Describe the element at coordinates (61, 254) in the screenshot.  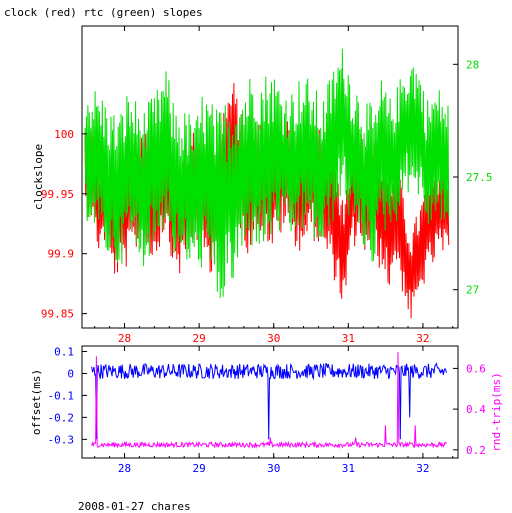
I see `left-tick-label: 99.9` at that location.